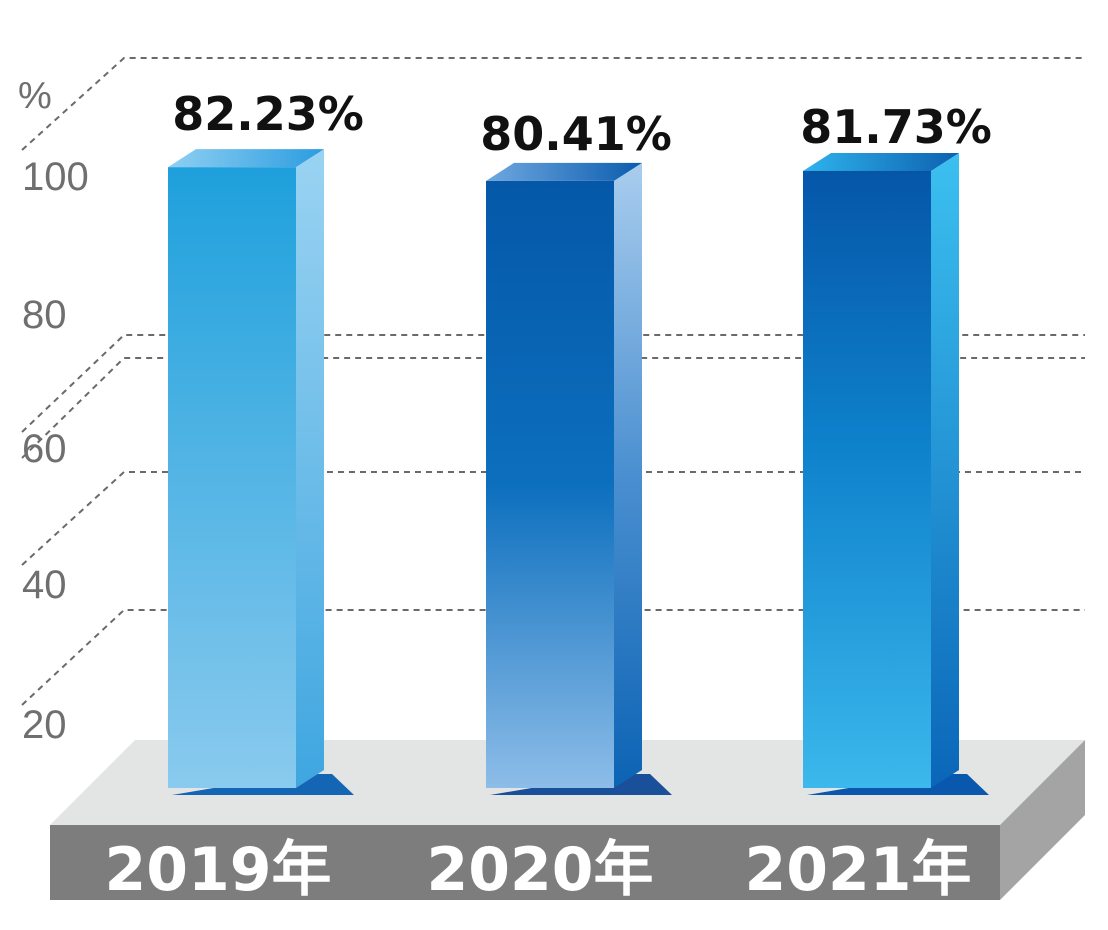  I want to click on y-tick-label-20: 20, so click(44, 725).